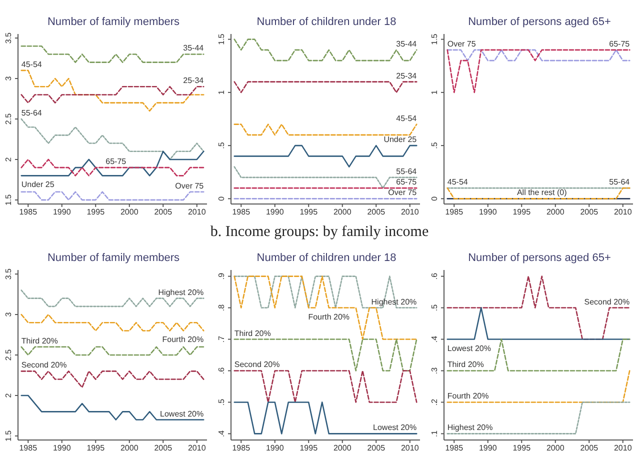  What do you see at coordinates (319, 232) in the screenshot?
I see `text: b. Income groups: by family income` at bounding box center [319, 232].